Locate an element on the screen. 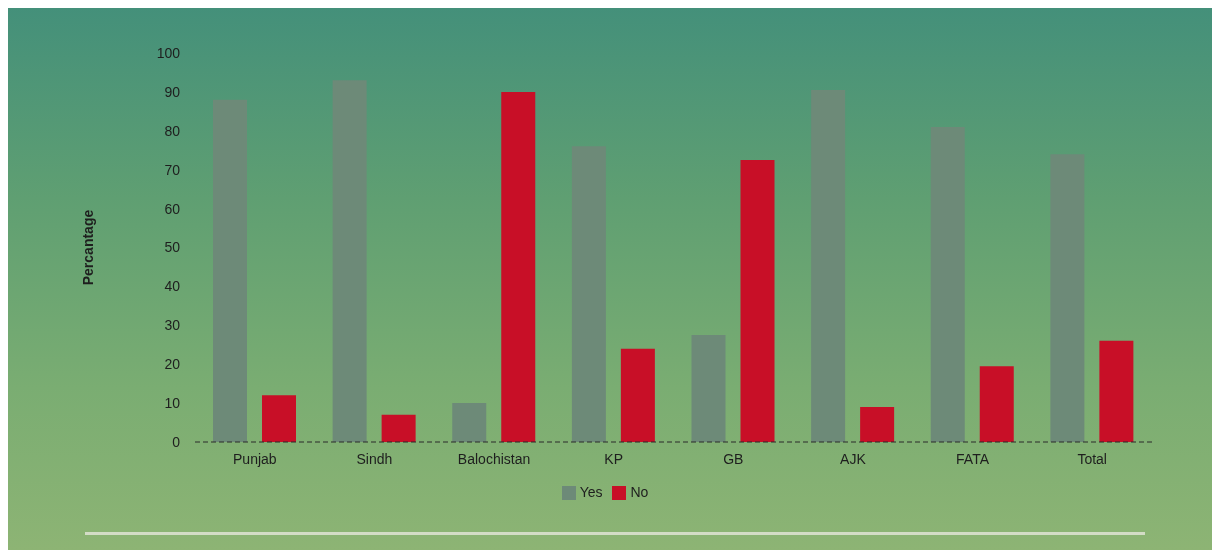 This screenshot has height=558, width=1219. x-tick-label: AJK is located at coordinates (853, 458).